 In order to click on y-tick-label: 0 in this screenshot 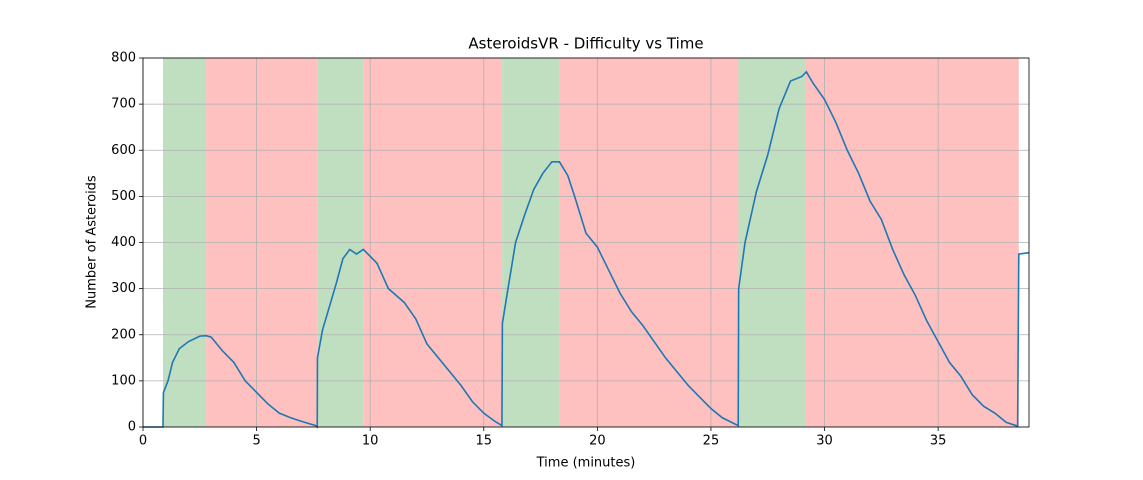, I will do `click(132, 427)`.